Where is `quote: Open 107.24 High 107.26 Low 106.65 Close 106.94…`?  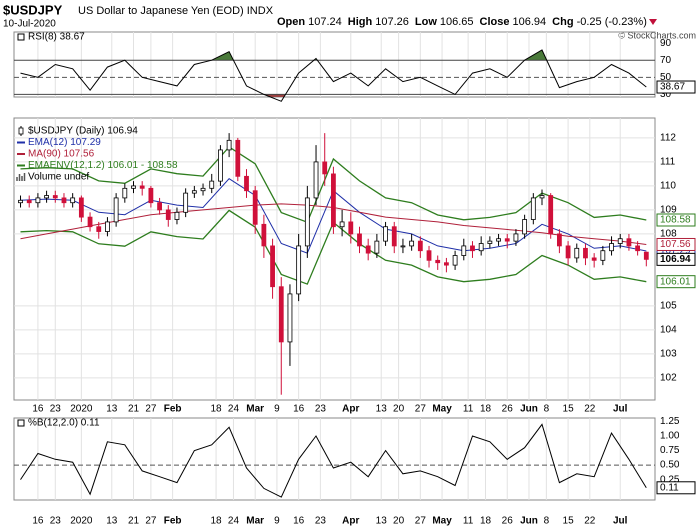
quote: Open 107.24 High 107.26 Low 106.65 Close 106.94… is located at coordinates (462, 22).